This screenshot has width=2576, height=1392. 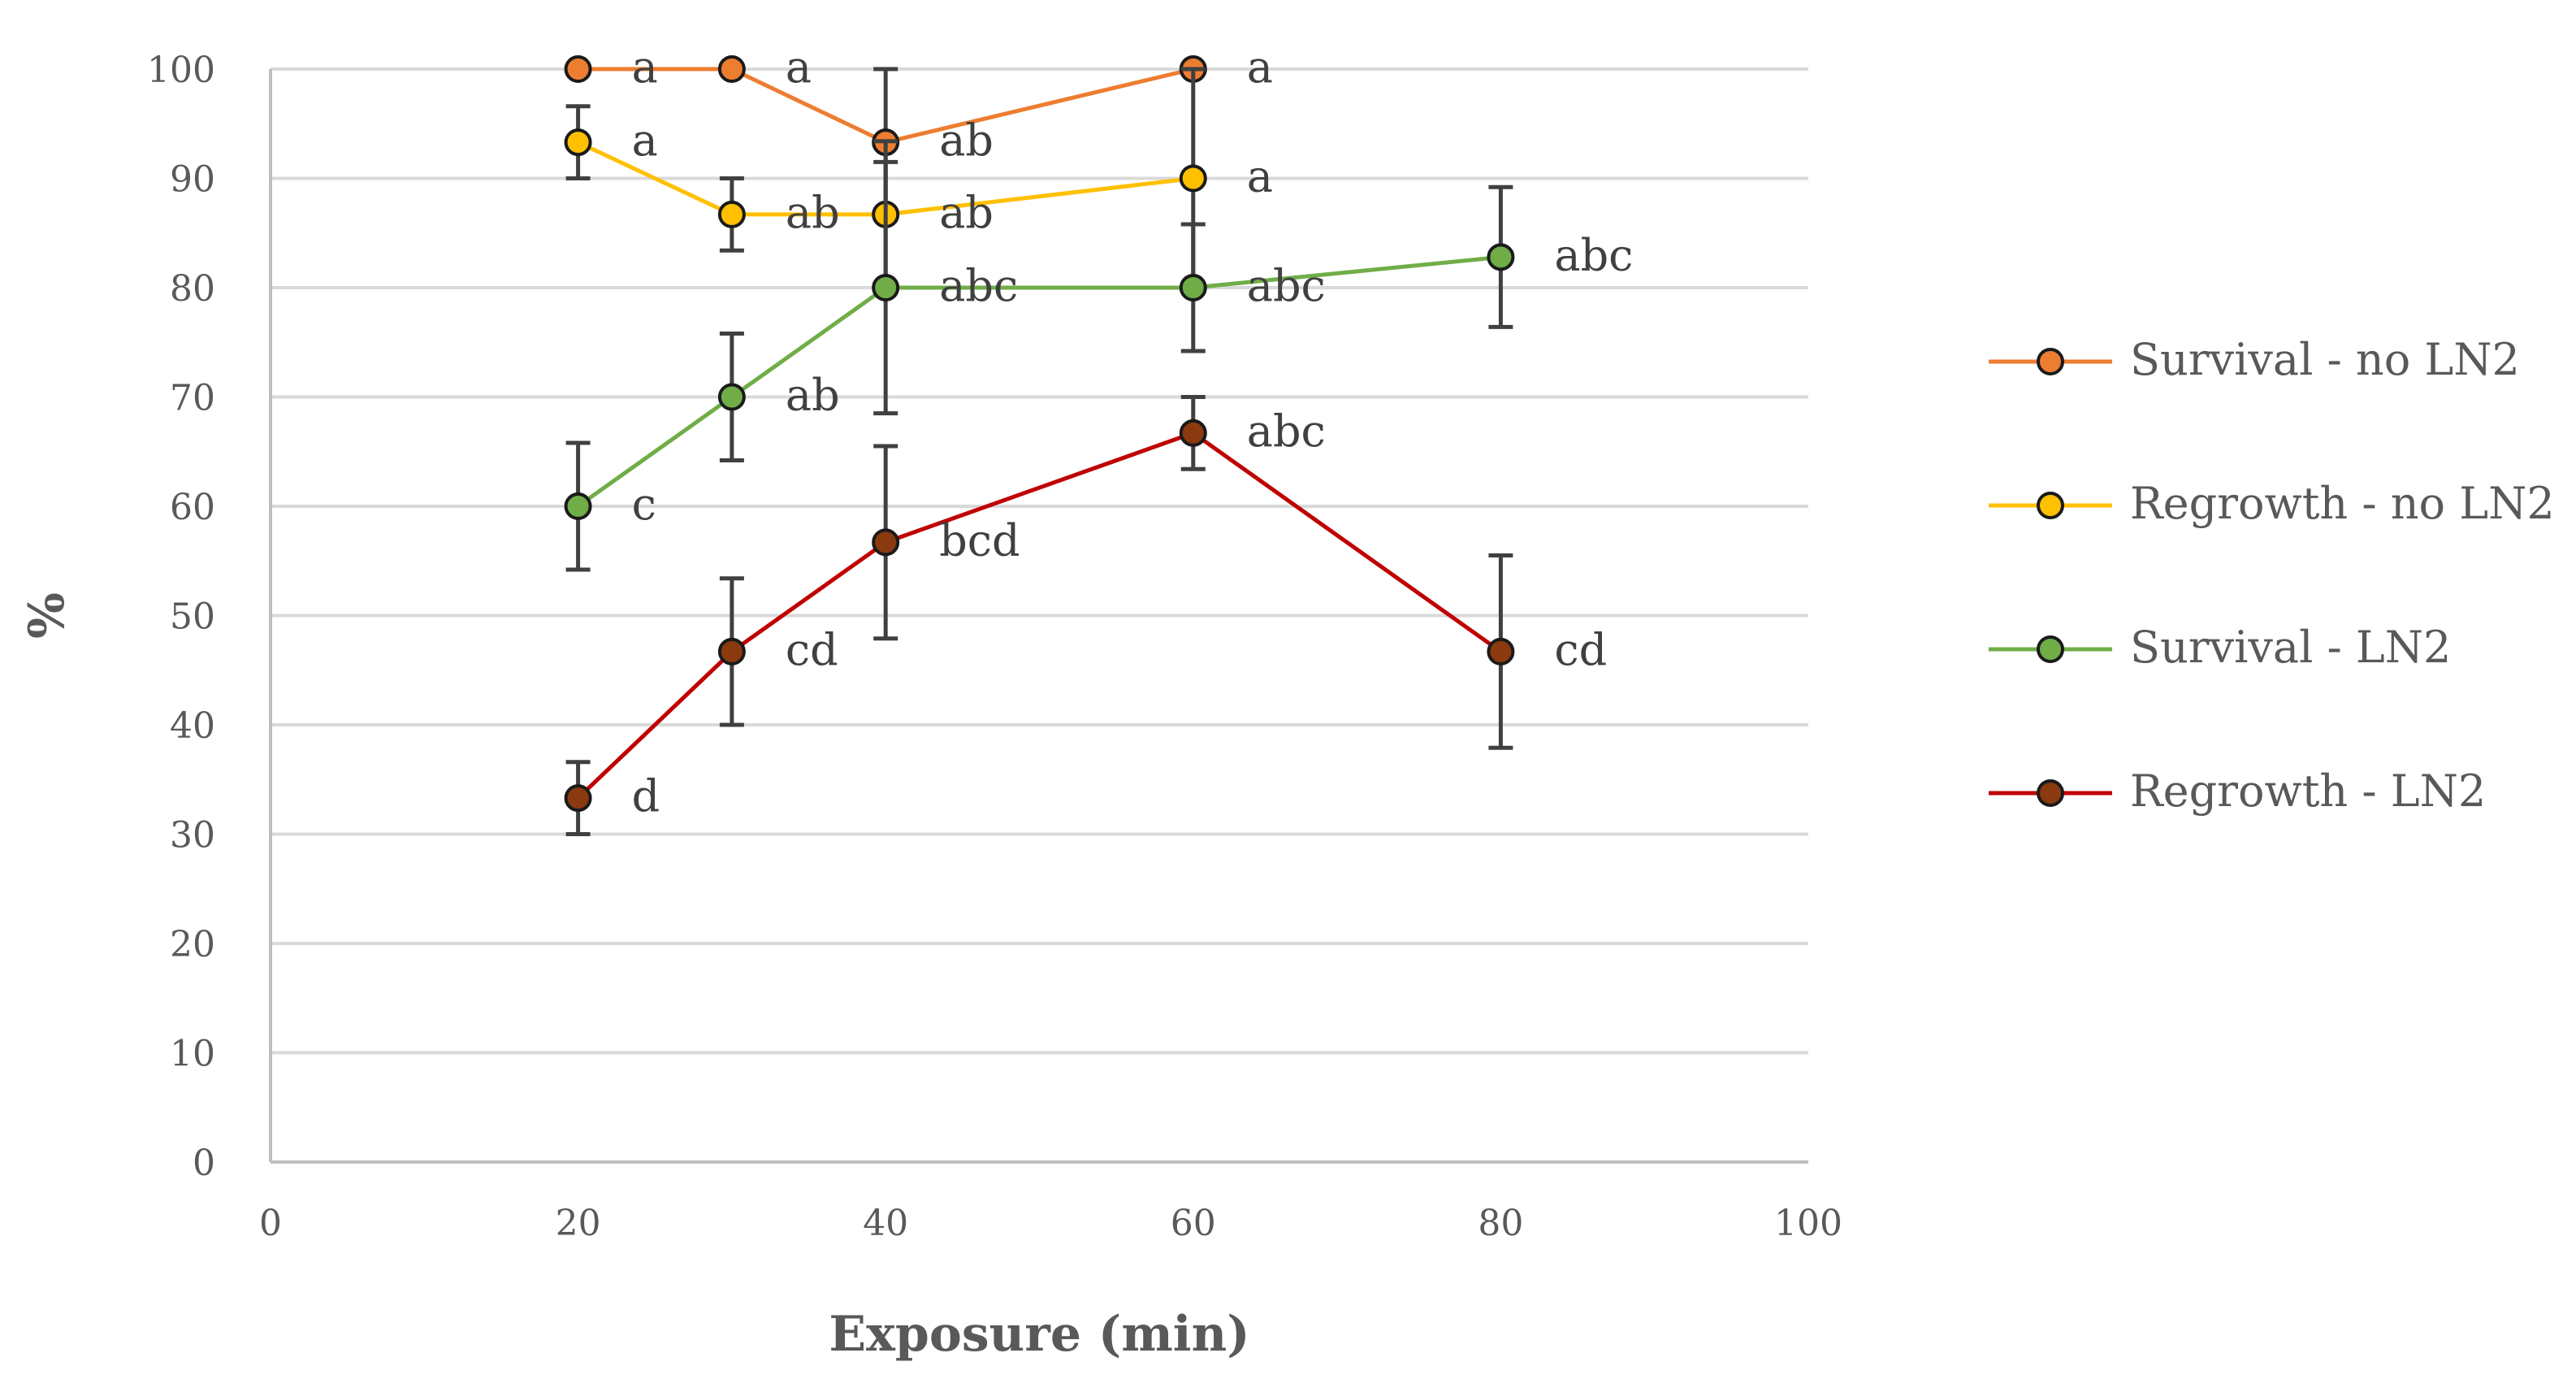 I want to click on significance-label-1-4: a, so click(x=1260, y=67).